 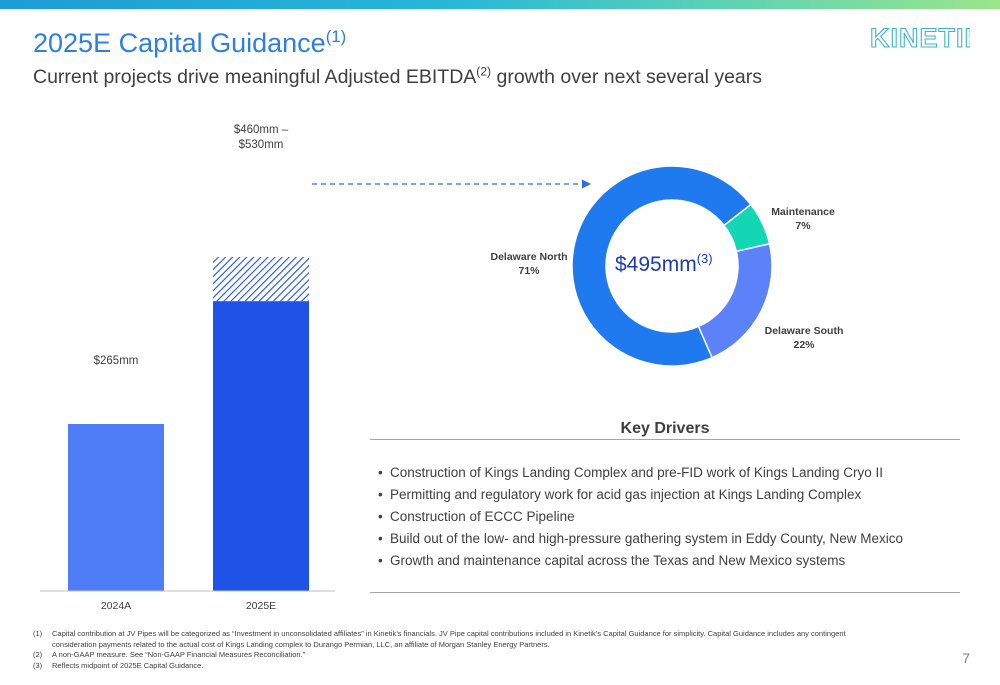 What do you see at coordinates (803, 219) in the screenshot?
I see `slice-label-maintenance: Maintenance 7%` at bounding box center [803, 219].